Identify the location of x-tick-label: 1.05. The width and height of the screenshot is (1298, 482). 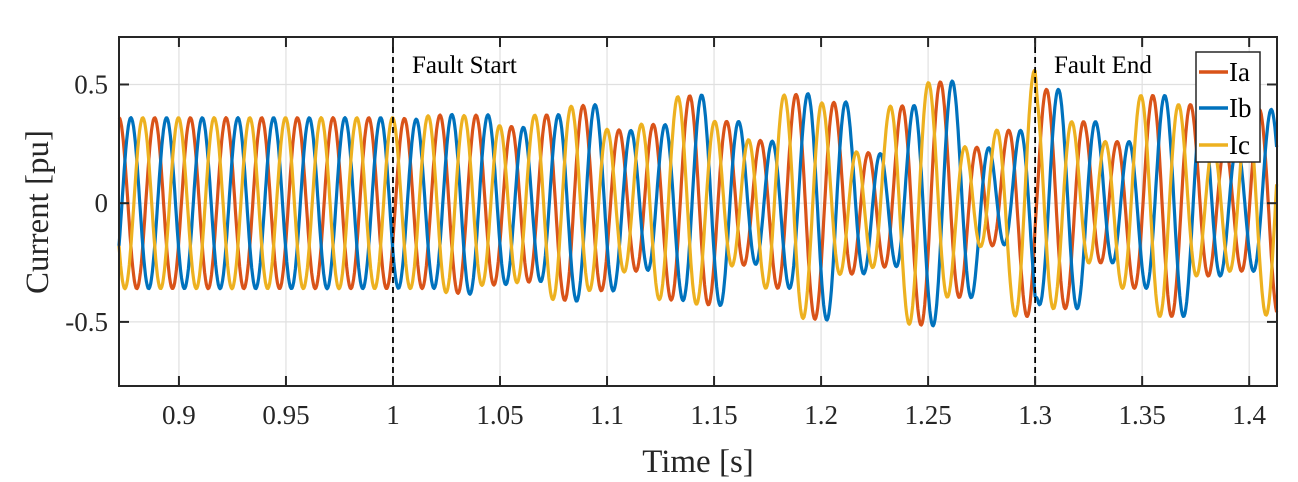
(499, 415).